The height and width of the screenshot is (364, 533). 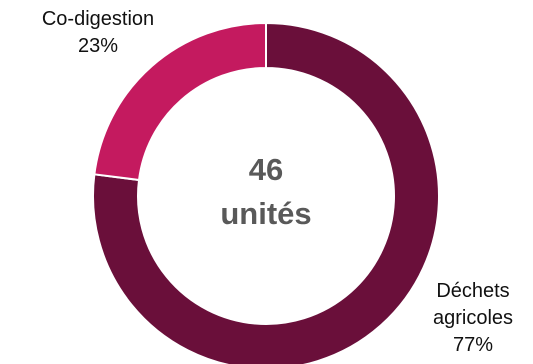 What do you see at coordinates (472, 291) in the screenshot?
I see `slice-label-dechets-line1: Déchets` at bounding box center [472, 291].